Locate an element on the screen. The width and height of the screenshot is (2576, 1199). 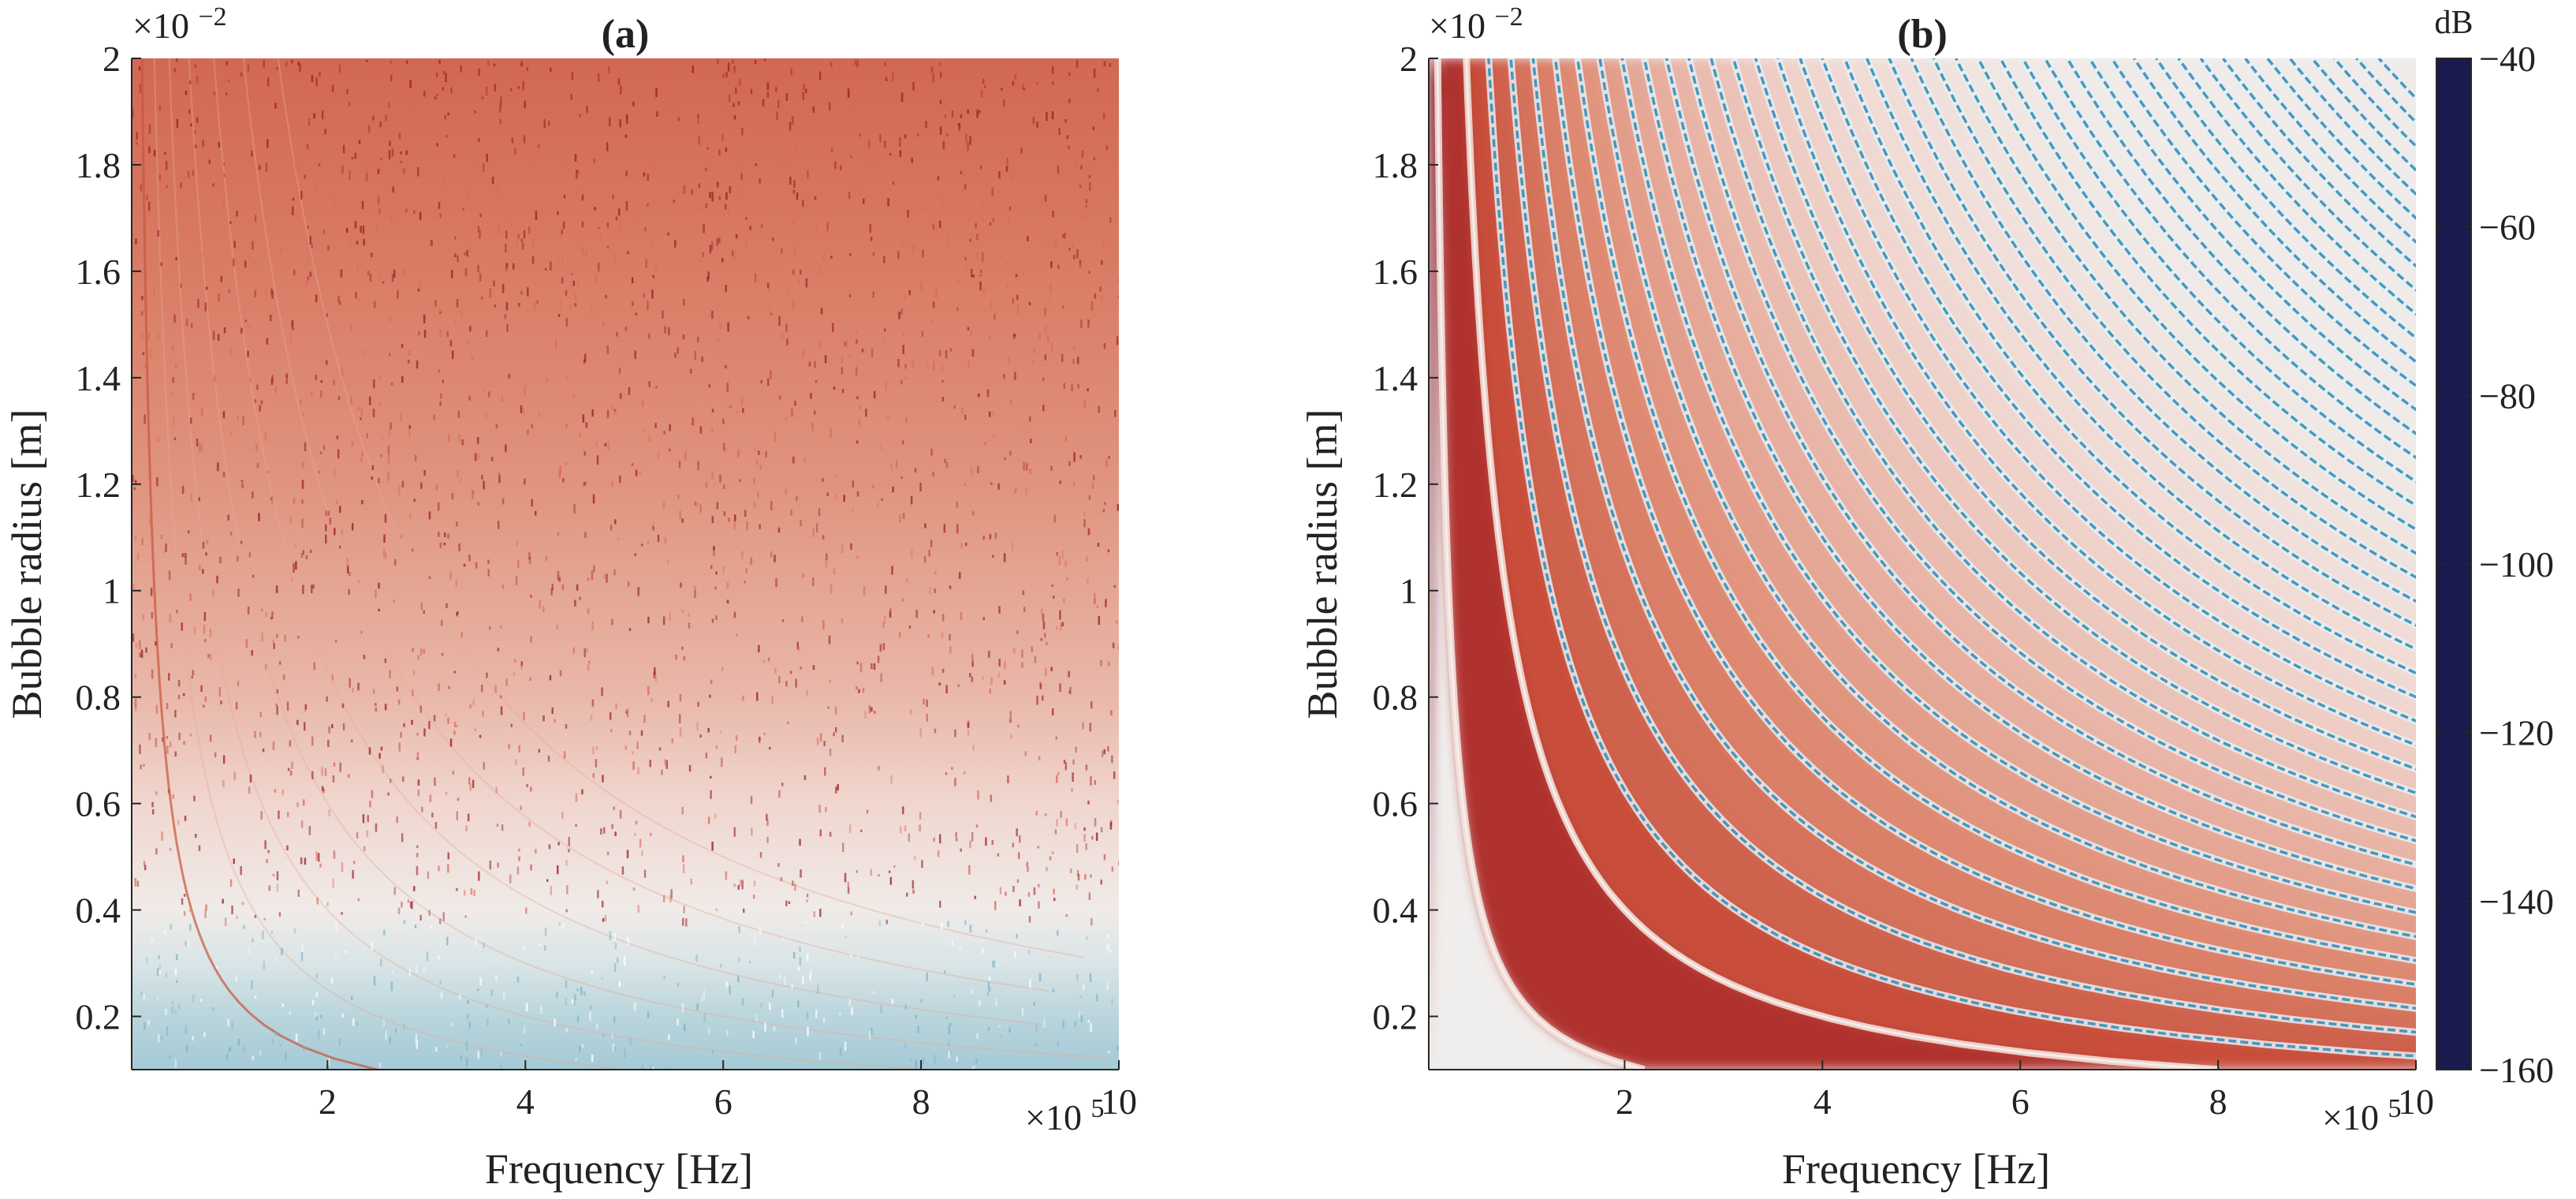
panel-b-null-halo is located at coordinates (2218, 272).